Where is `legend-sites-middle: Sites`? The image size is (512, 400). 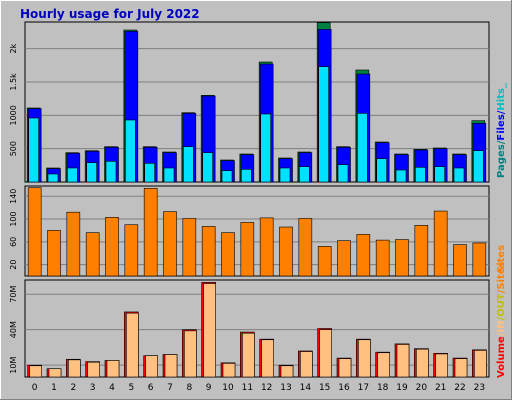
legend-sites-middle: Sites is located at coordinates (501, 259).